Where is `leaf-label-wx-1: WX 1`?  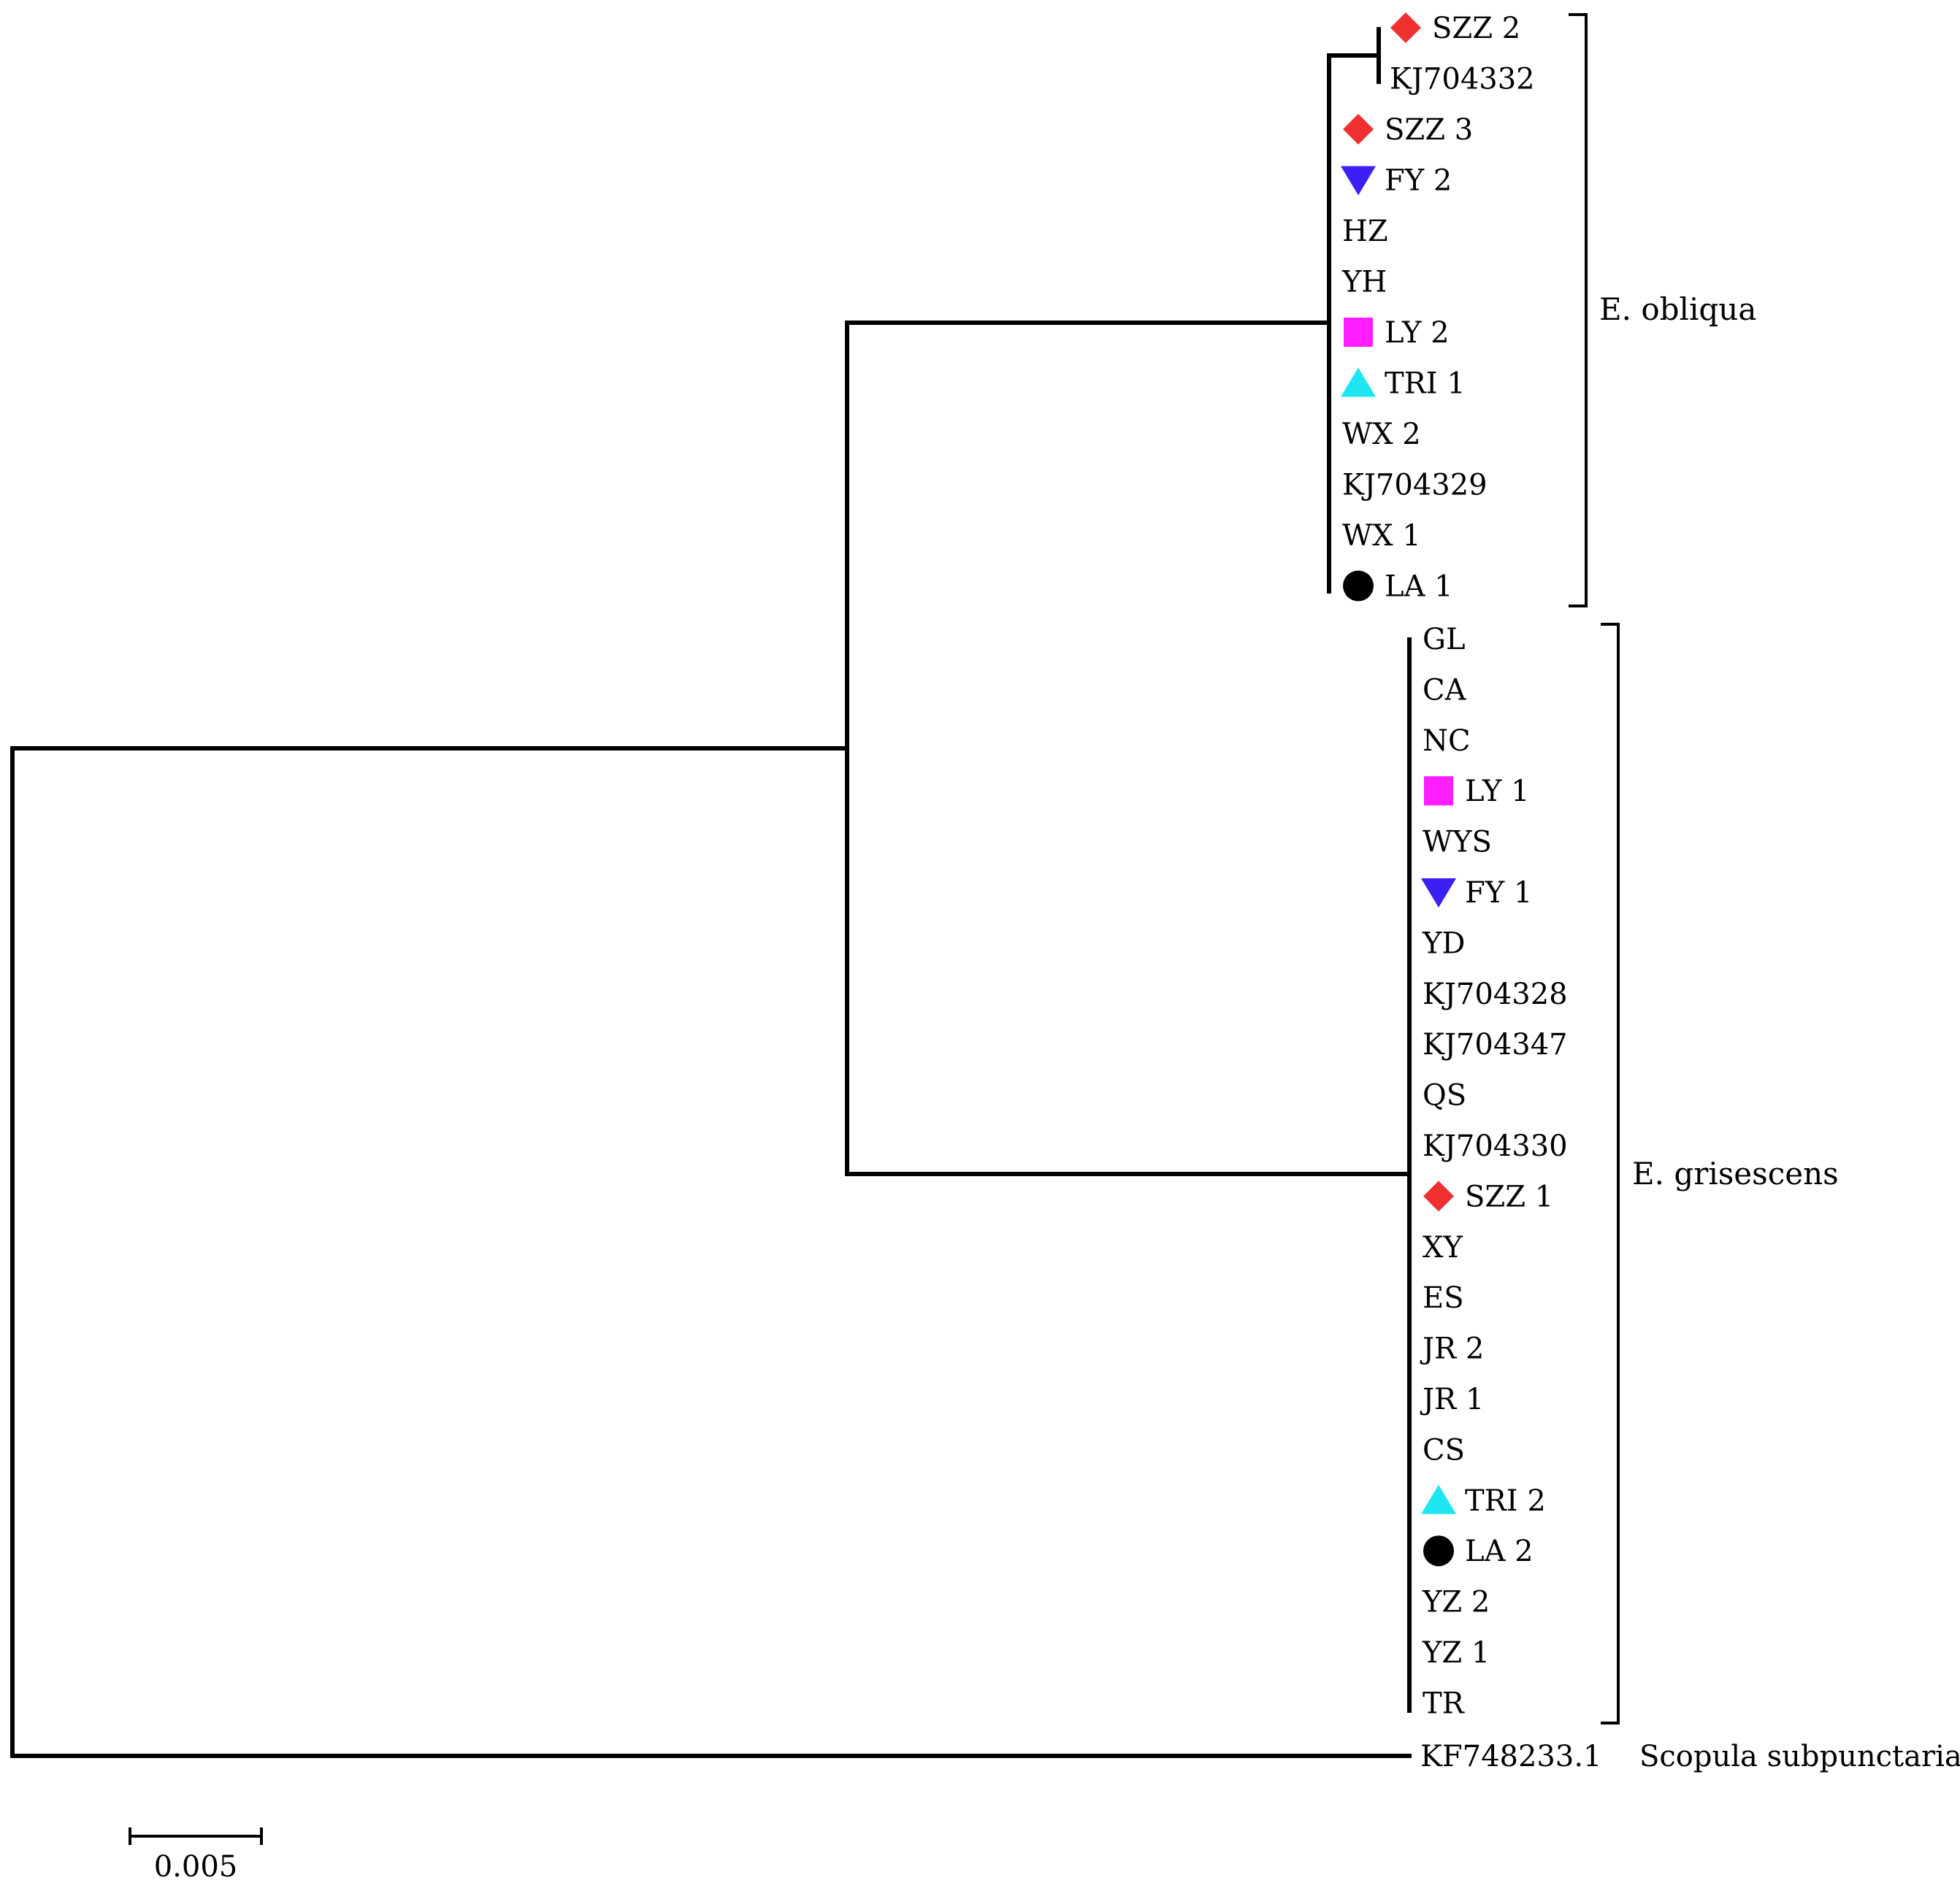 leaf-label-wx-1: WX 1 is located at coordinates (1381, 536).